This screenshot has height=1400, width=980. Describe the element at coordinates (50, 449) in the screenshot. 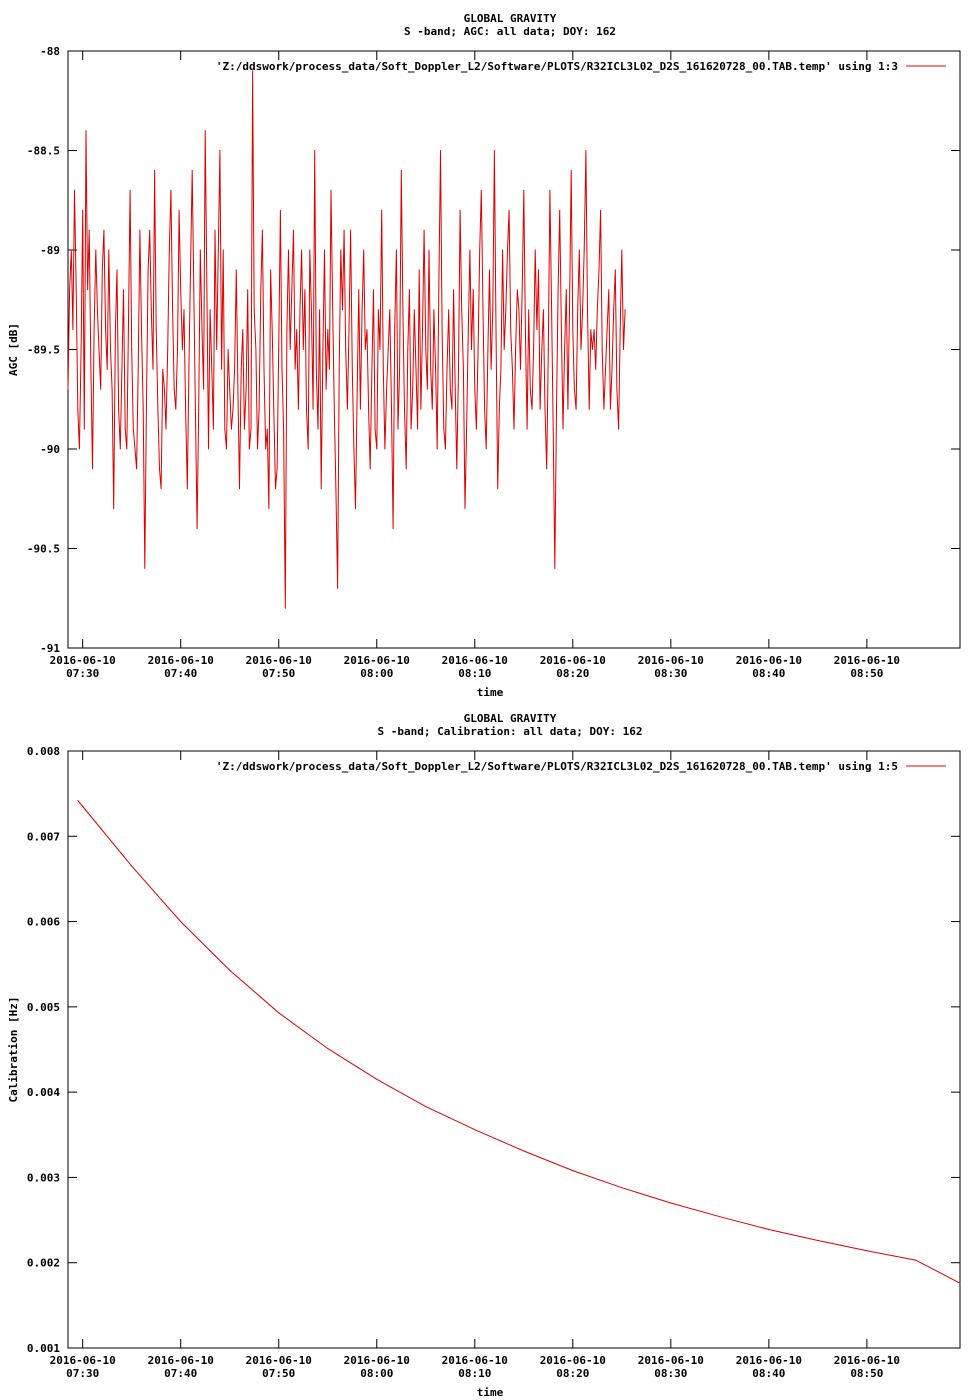

I see `y-tick-label: -90` at that location.